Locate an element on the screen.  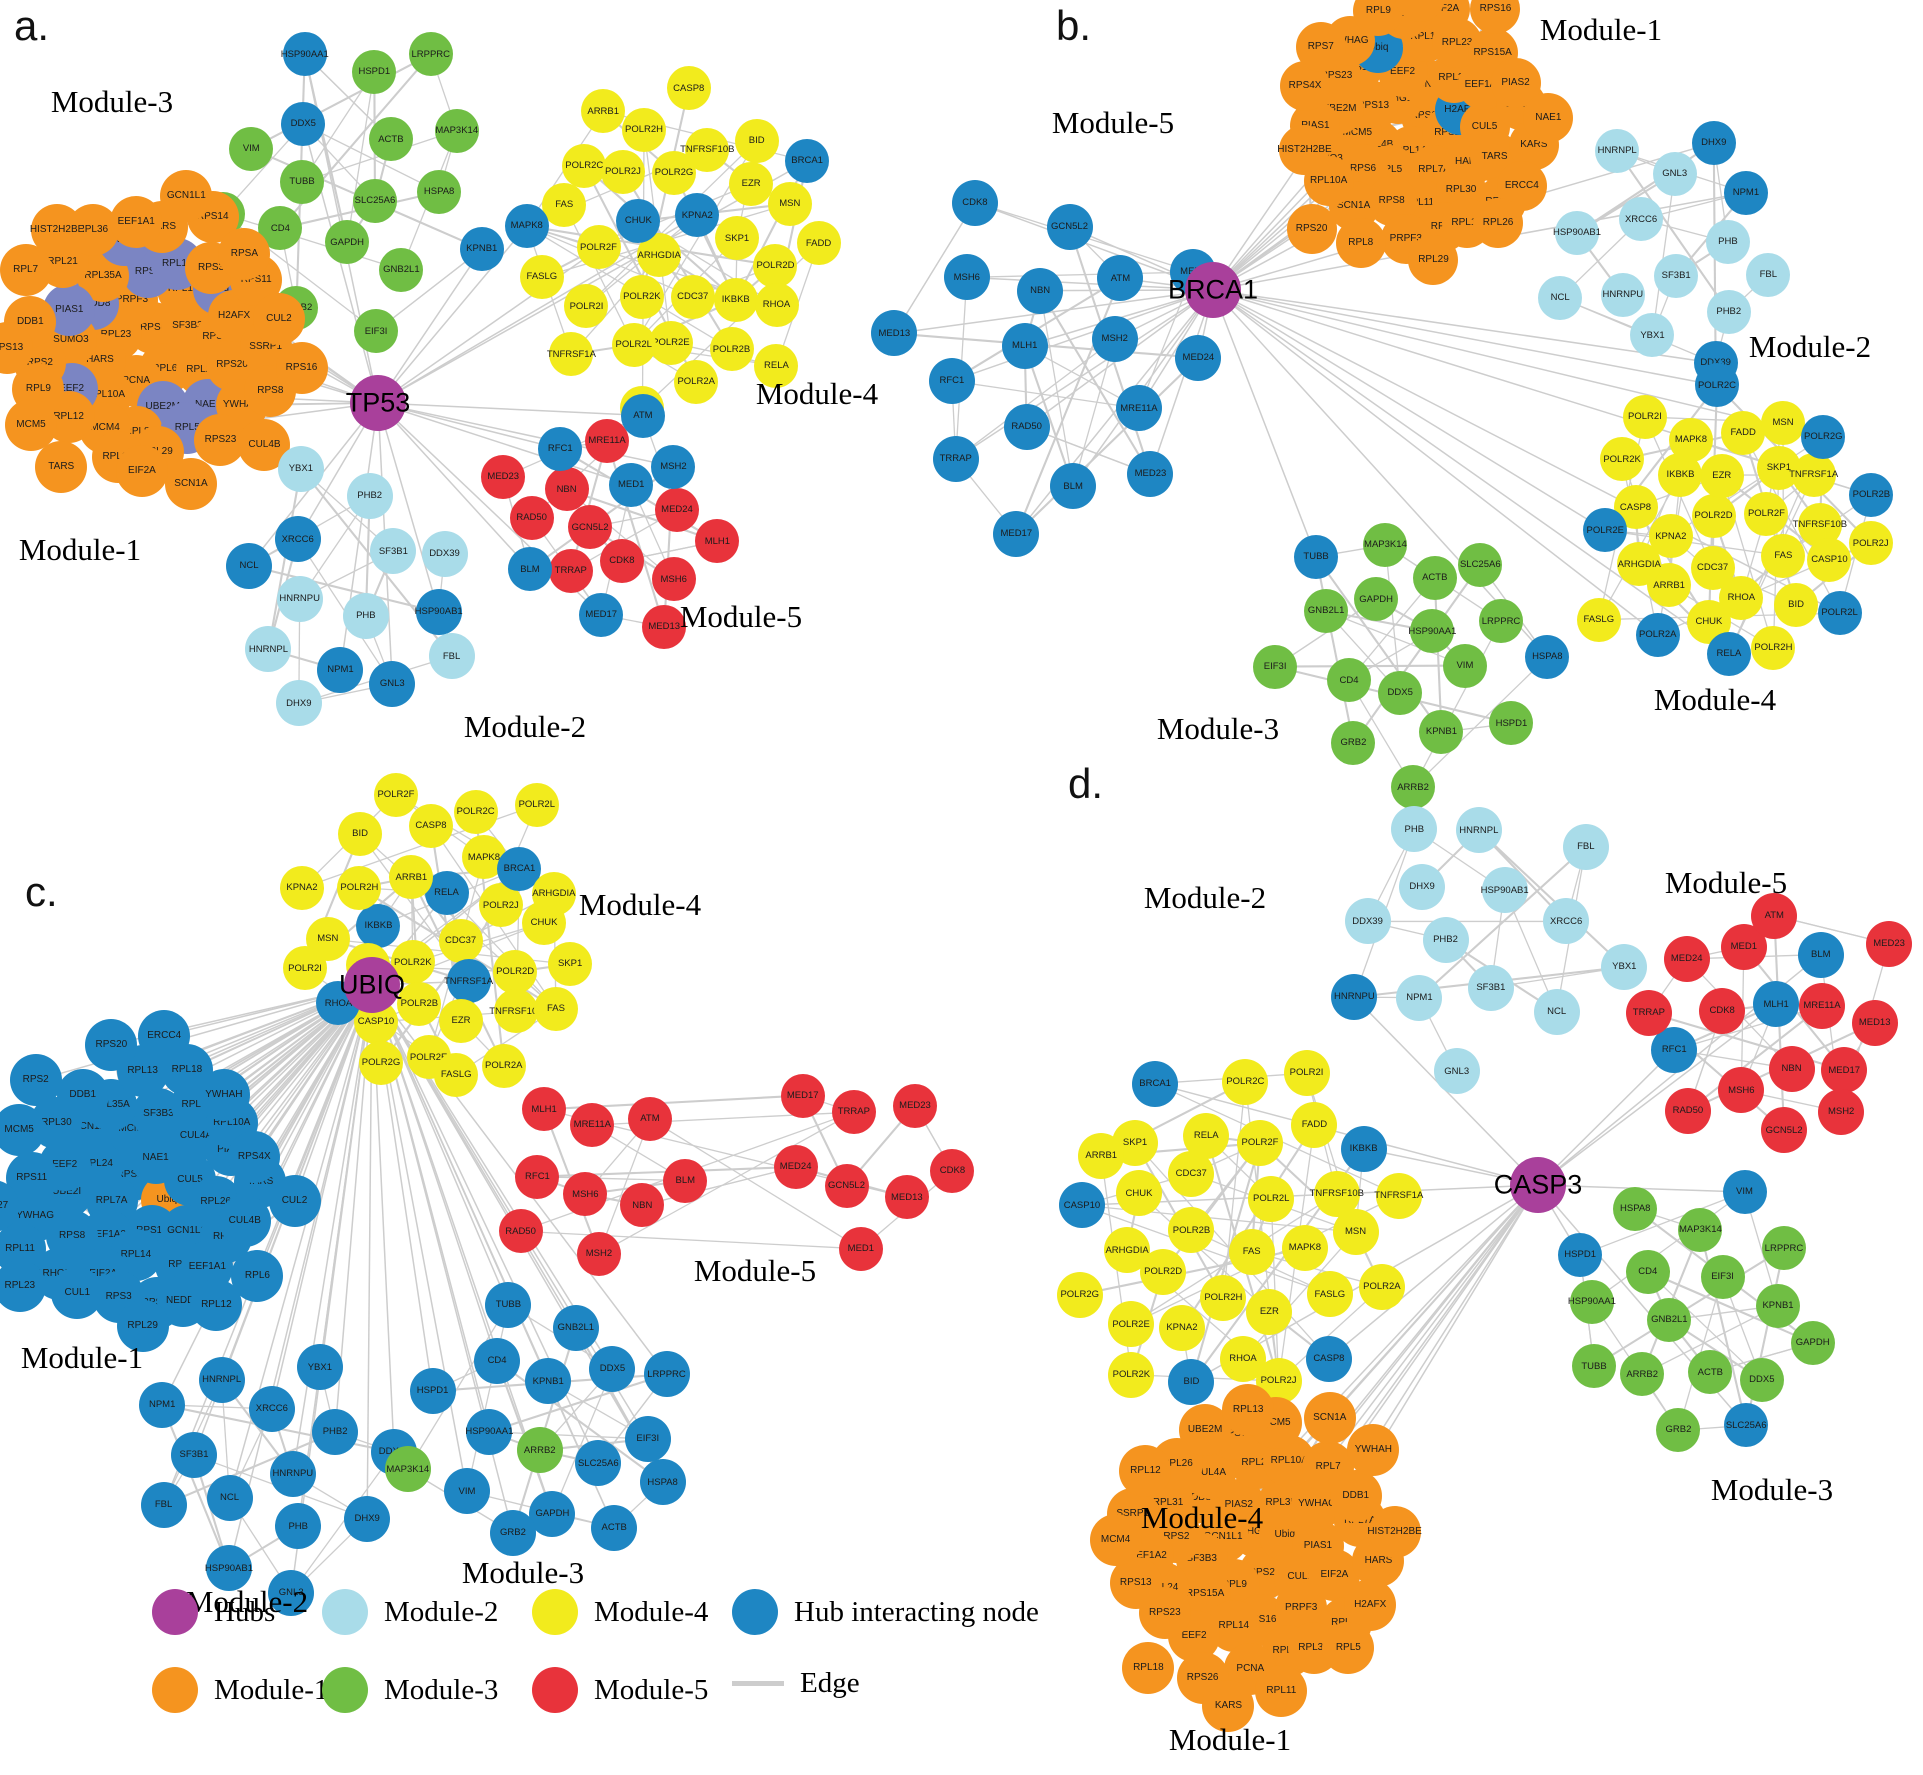
node-VIM: VIM is located at coordinates (1464, 665).